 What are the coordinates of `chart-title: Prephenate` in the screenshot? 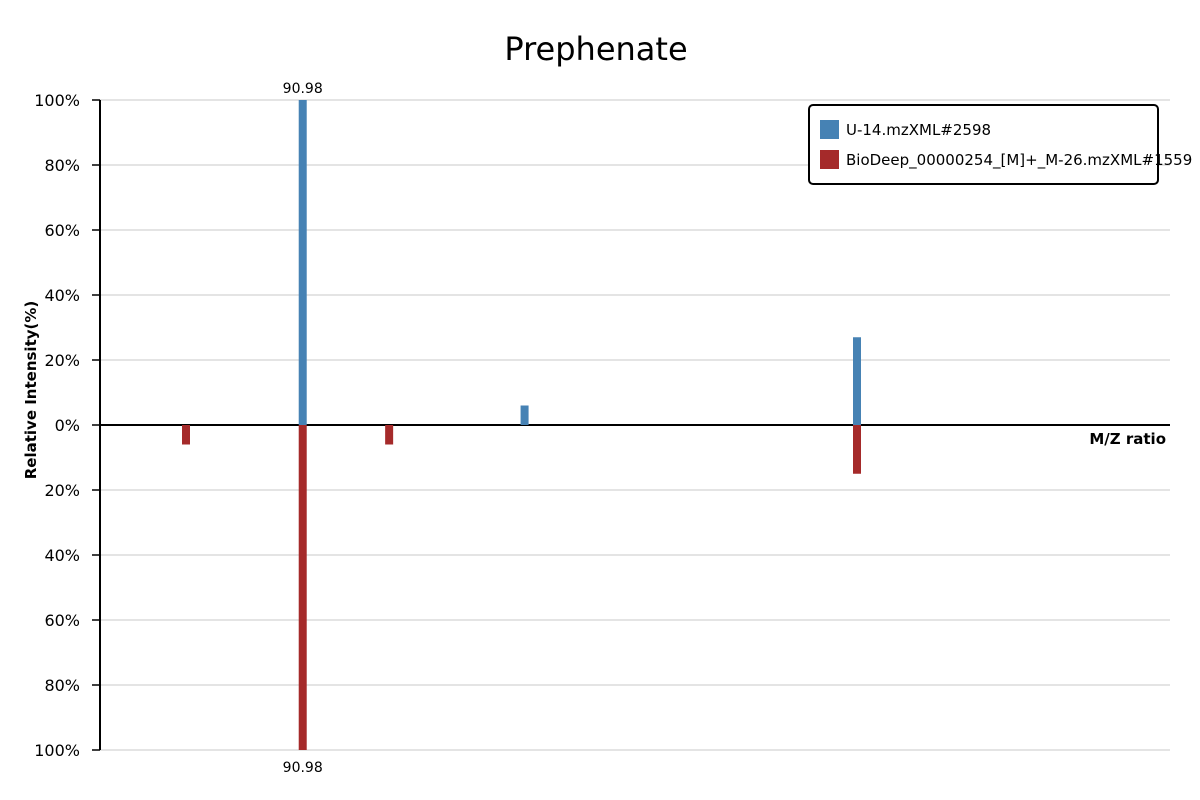 It's located at (595, 49).